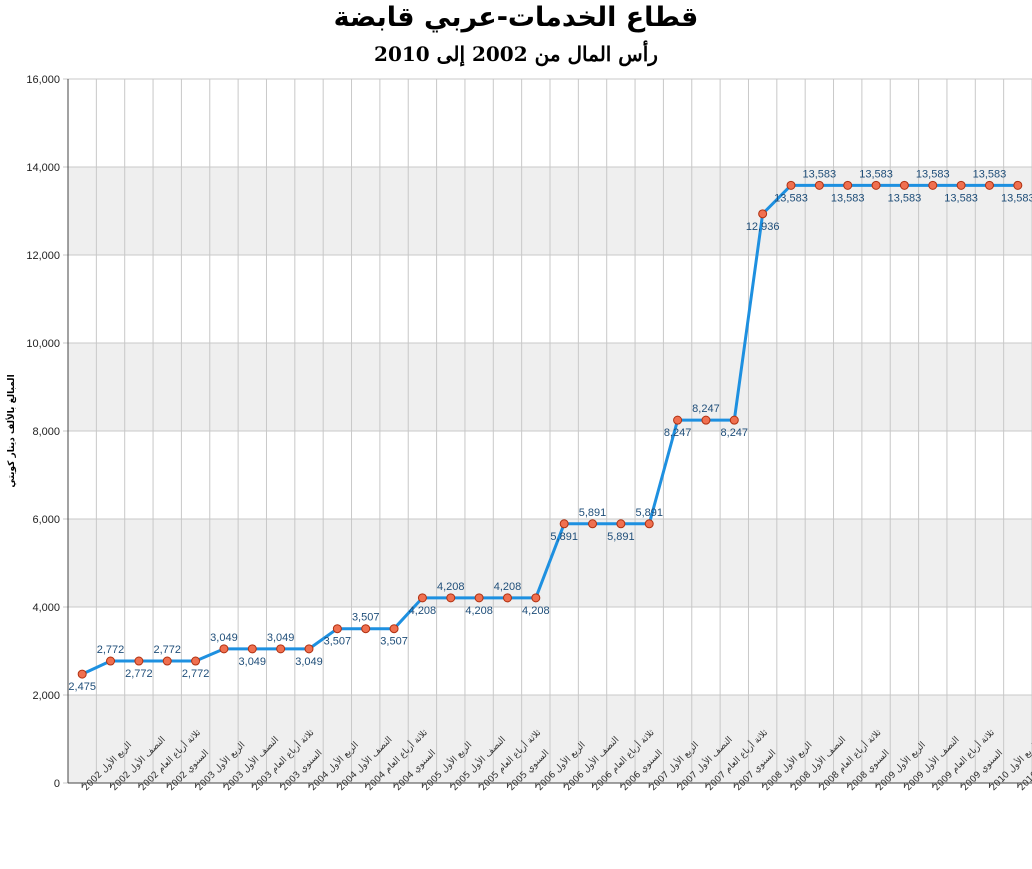  Describe the element at coordinates (46, 432) in the screenshot. I see `y-tick-label: 8,000` at that location.